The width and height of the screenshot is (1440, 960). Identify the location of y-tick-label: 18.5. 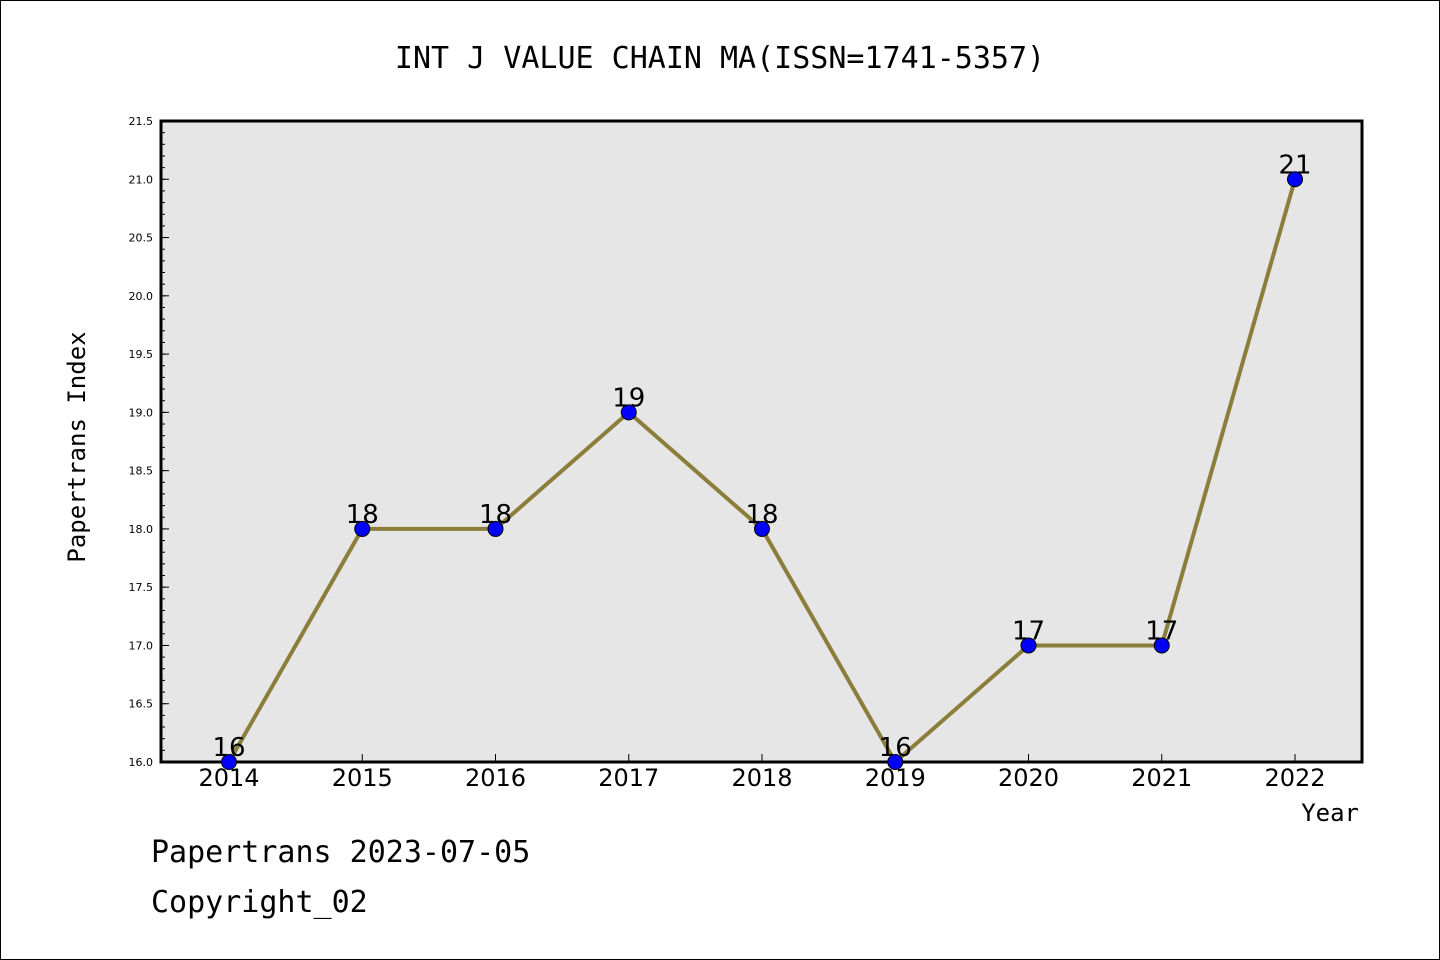
(141, 471).